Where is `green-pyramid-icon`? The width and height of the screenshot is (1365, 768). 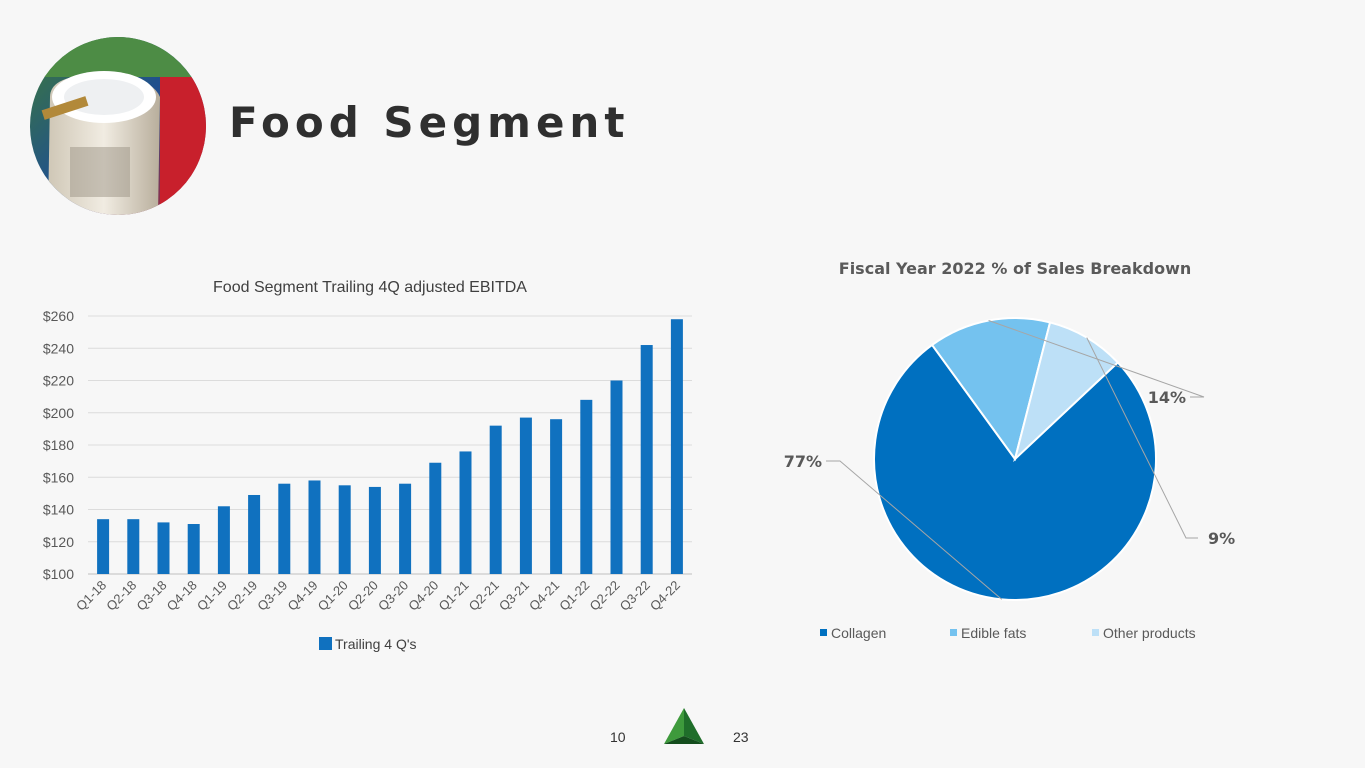
green-pyramid-icon is located at coordinates (684, 726).